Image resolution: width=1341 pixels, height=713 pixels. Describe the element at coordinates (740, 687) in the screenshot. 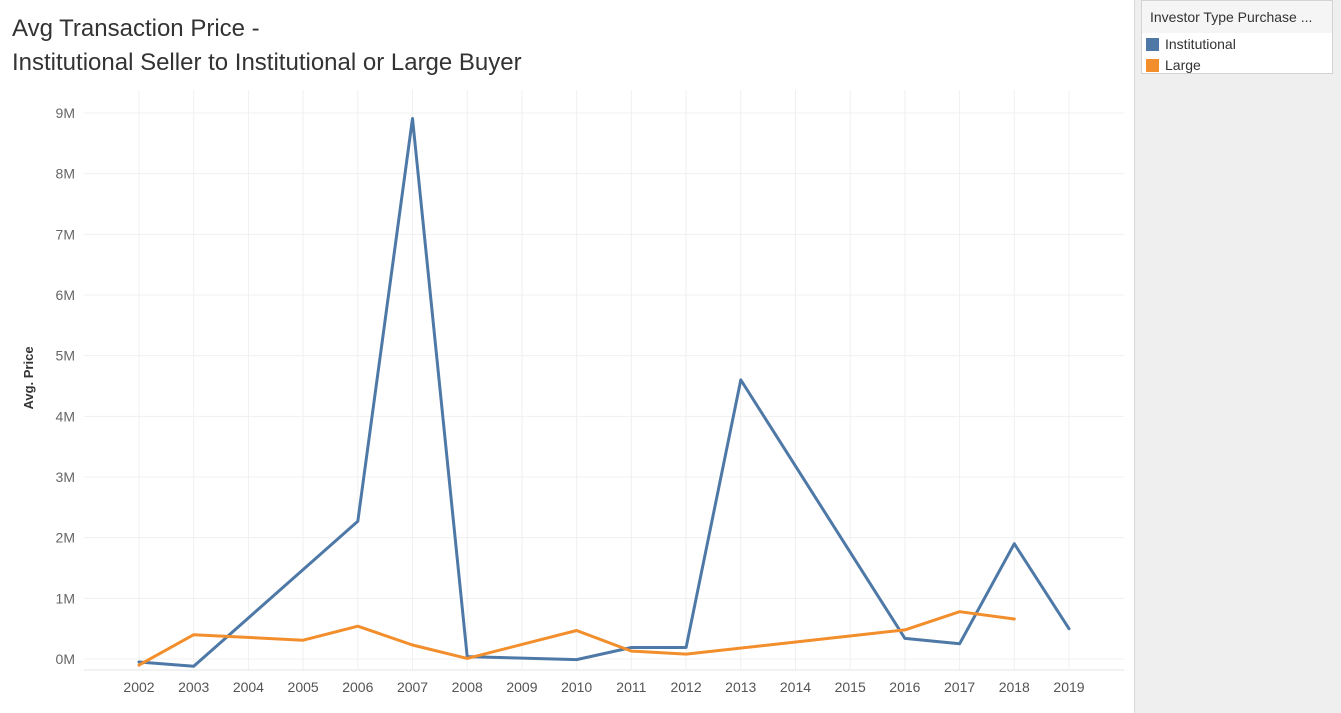

I see `x-tick-label: 2013` at that location.